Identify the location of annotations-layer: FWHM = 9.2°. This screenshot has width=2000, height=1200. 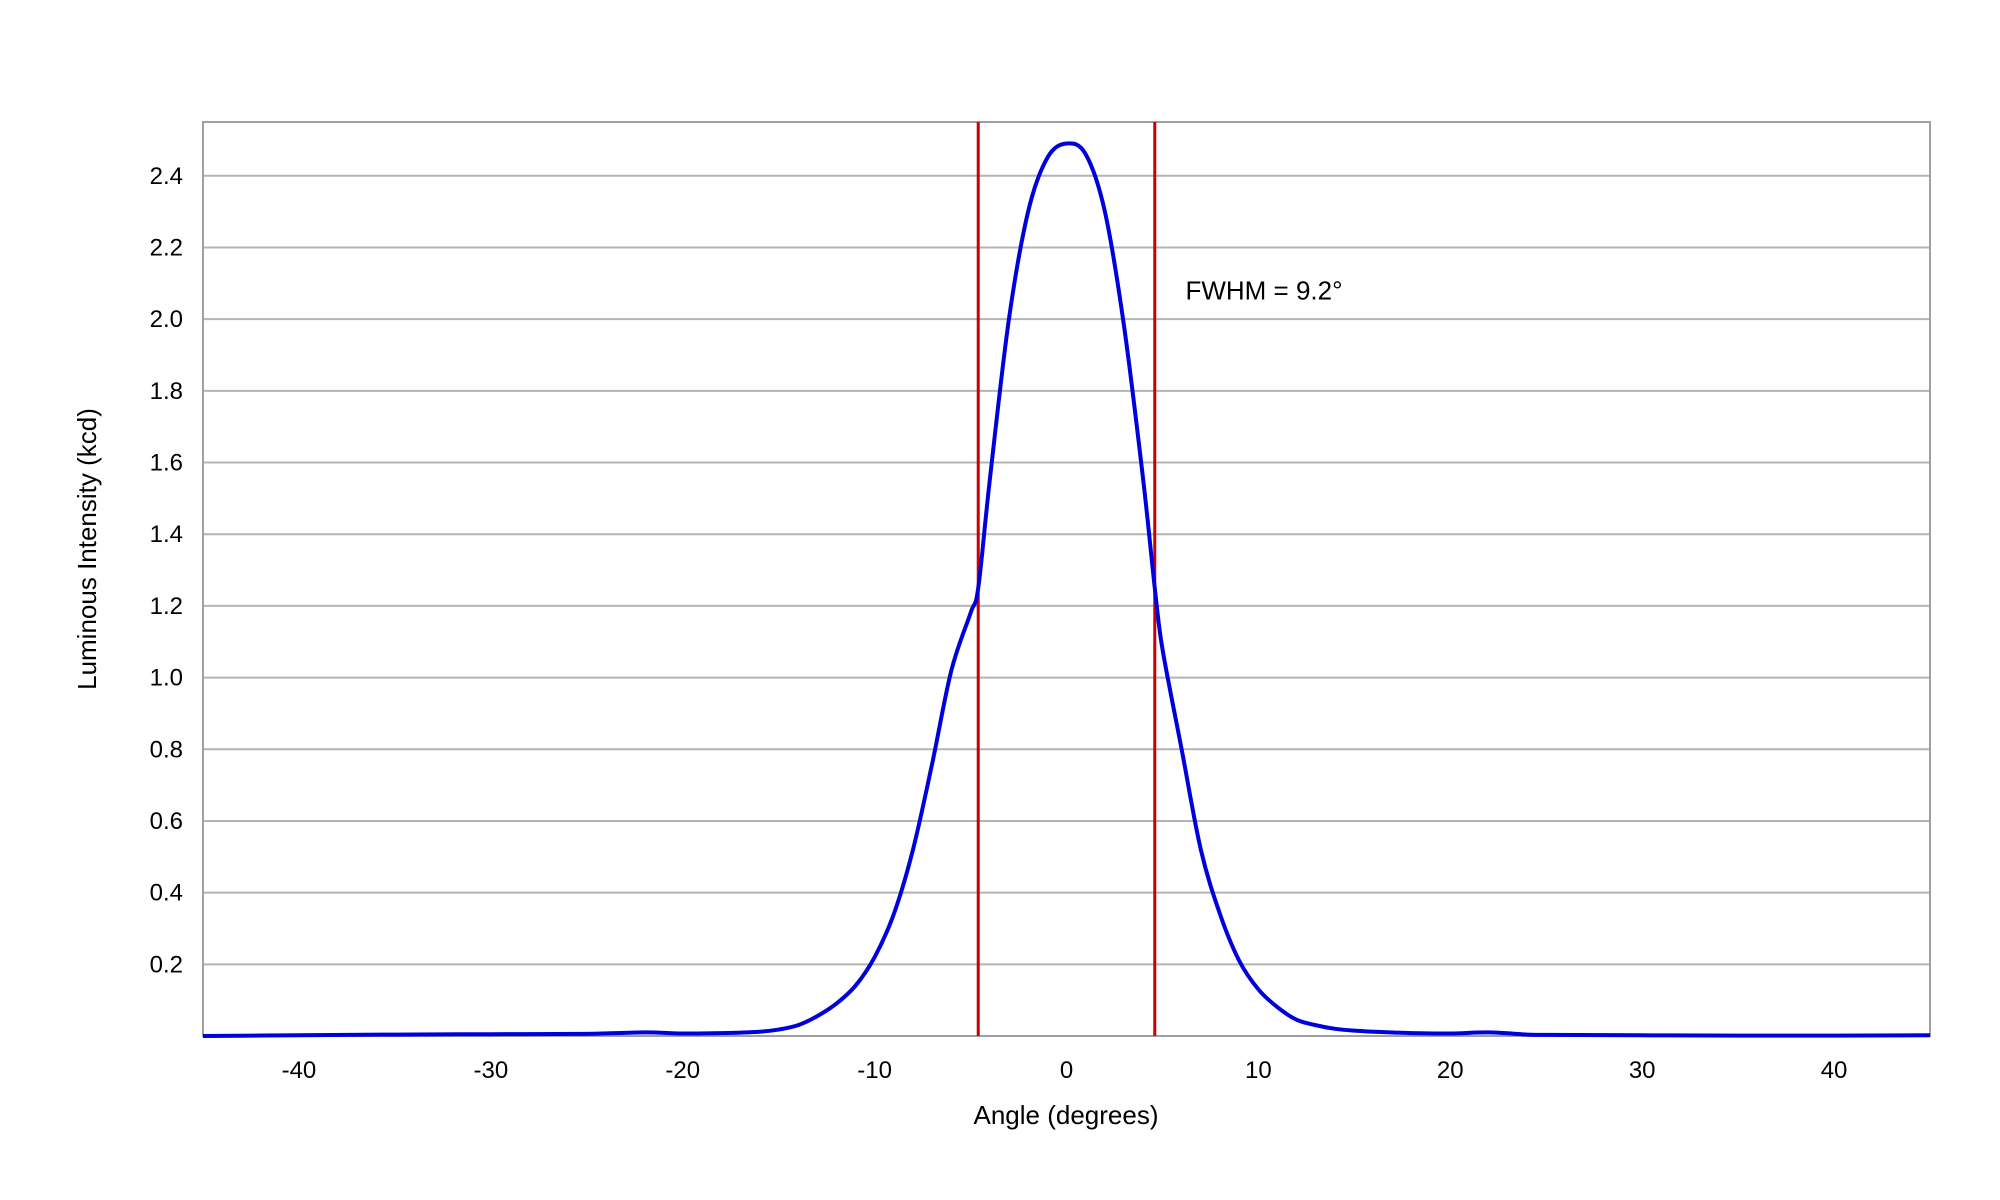
(1263, 290).